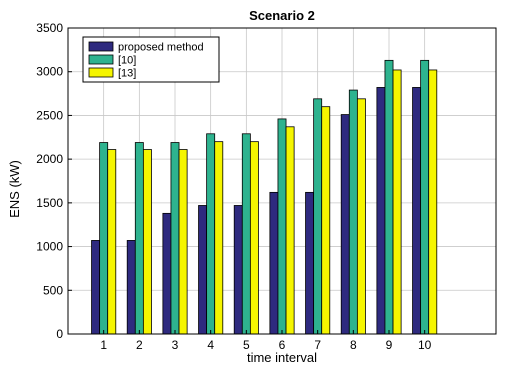 This screenshot has width=506, height=369. I want to click on y-tick-label: 2000, so click(49, 159).